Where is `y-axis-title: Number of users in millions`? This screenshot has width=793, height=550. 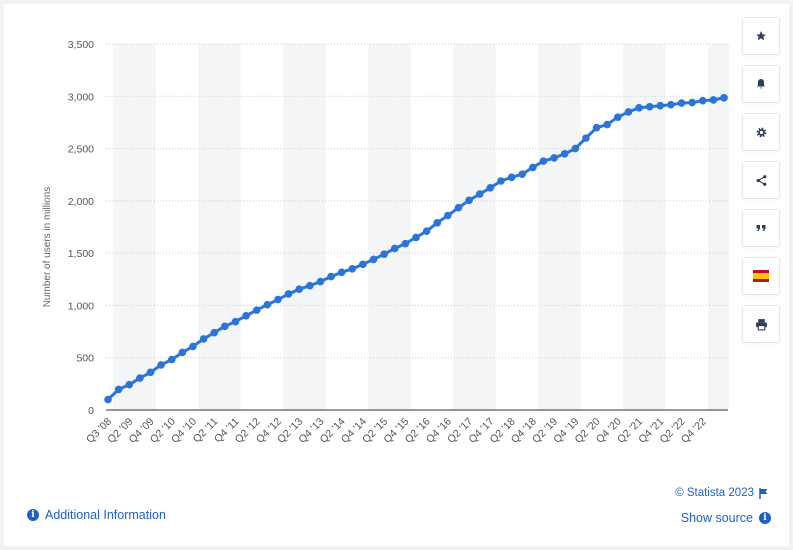 y-axis-title: Number of users in millions is located at coordinates (47, 247).